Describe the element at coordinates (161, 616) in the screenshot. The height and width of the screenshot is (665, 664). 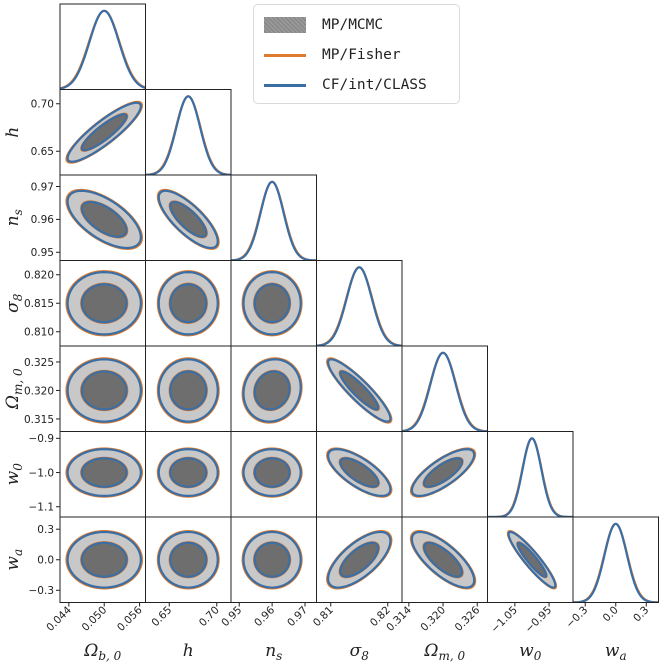
I see `x-tick-label: 0.65` at that location.